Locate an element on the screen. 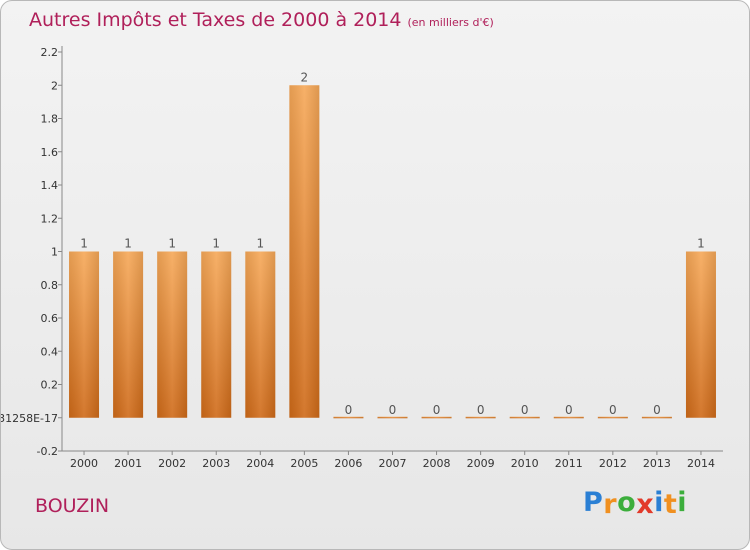 Image resolution: width=750 pixels, height=550 pixels. x-tick-label: 2000 is located at coordinates (84, 463).